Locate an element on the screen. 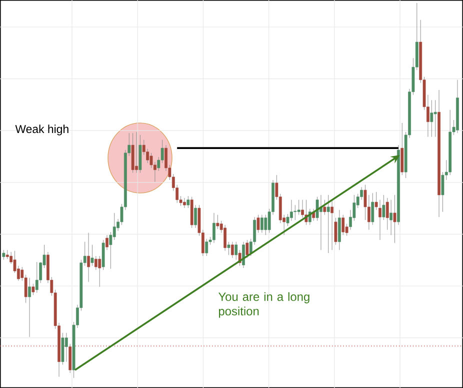 This screenshot has height=388, width=463. annotation: Weak high is located at coordinates (41, 130).